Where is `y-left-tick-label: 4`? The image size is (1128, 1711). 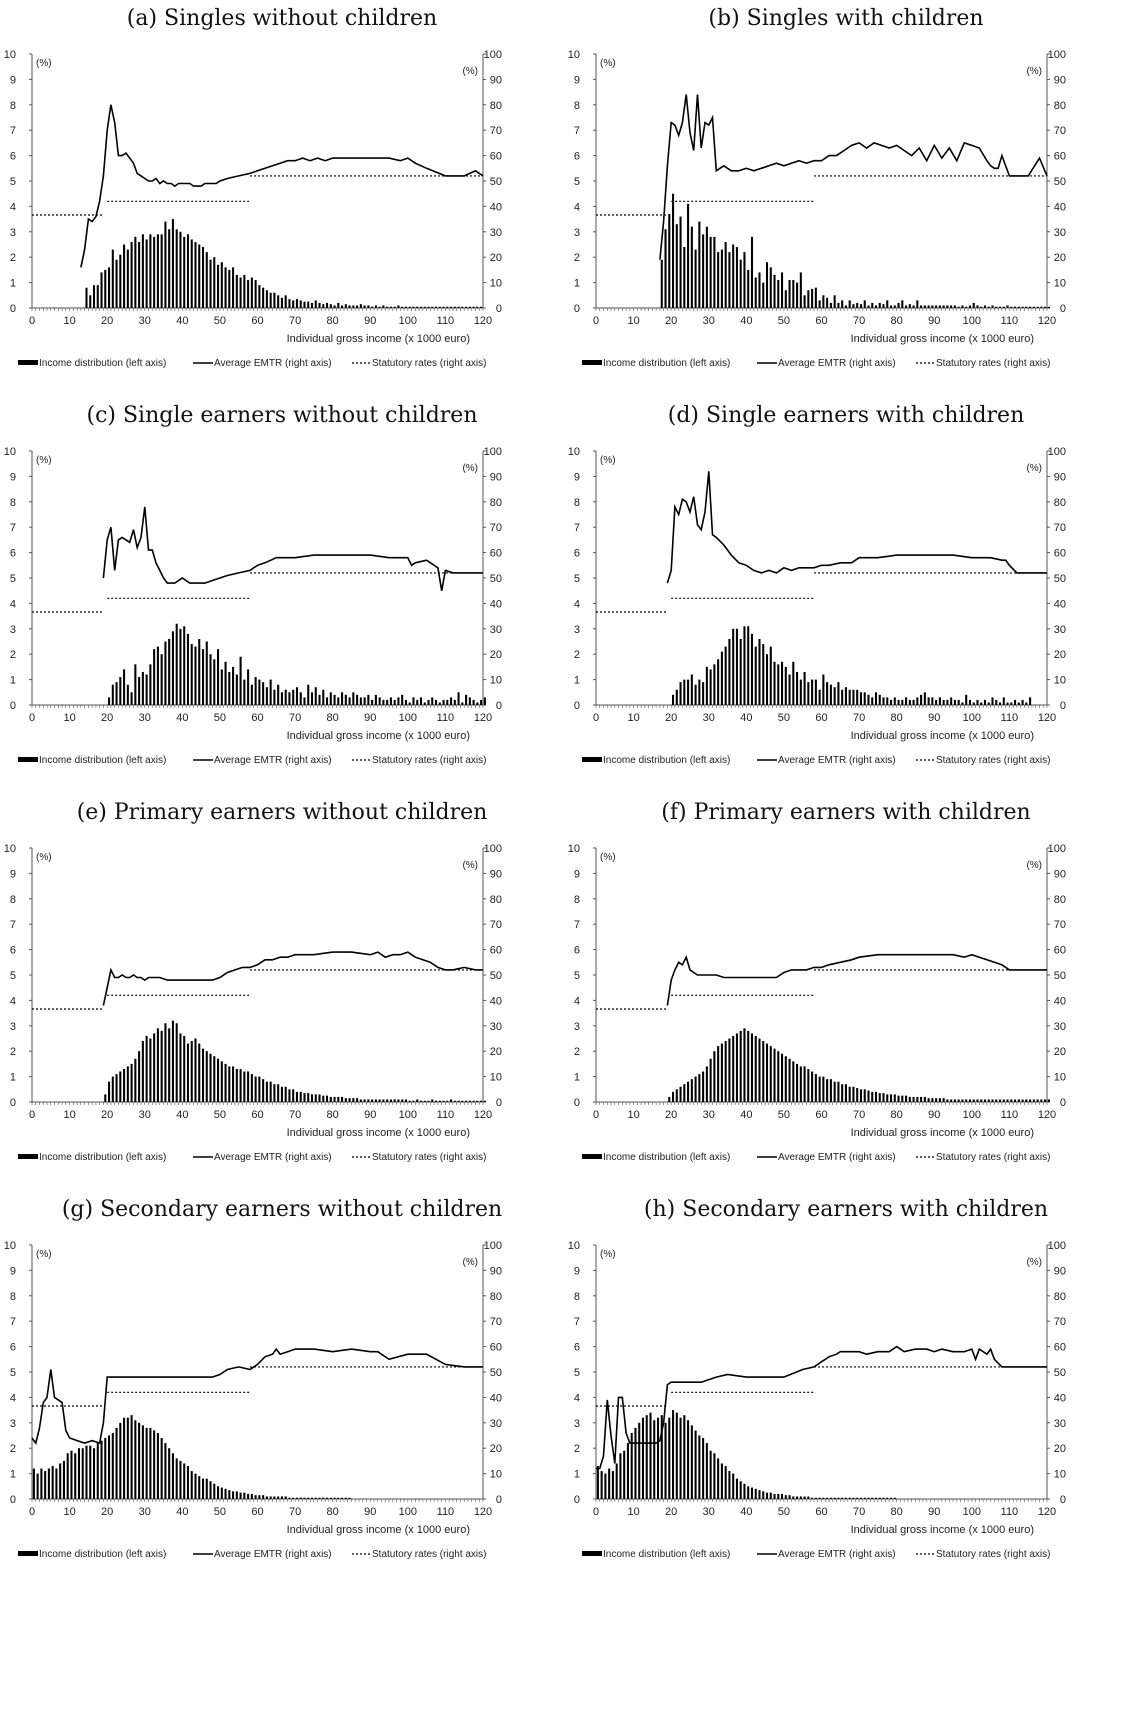
y-left-tick-label: 4 is located at coordinates (13, 604).